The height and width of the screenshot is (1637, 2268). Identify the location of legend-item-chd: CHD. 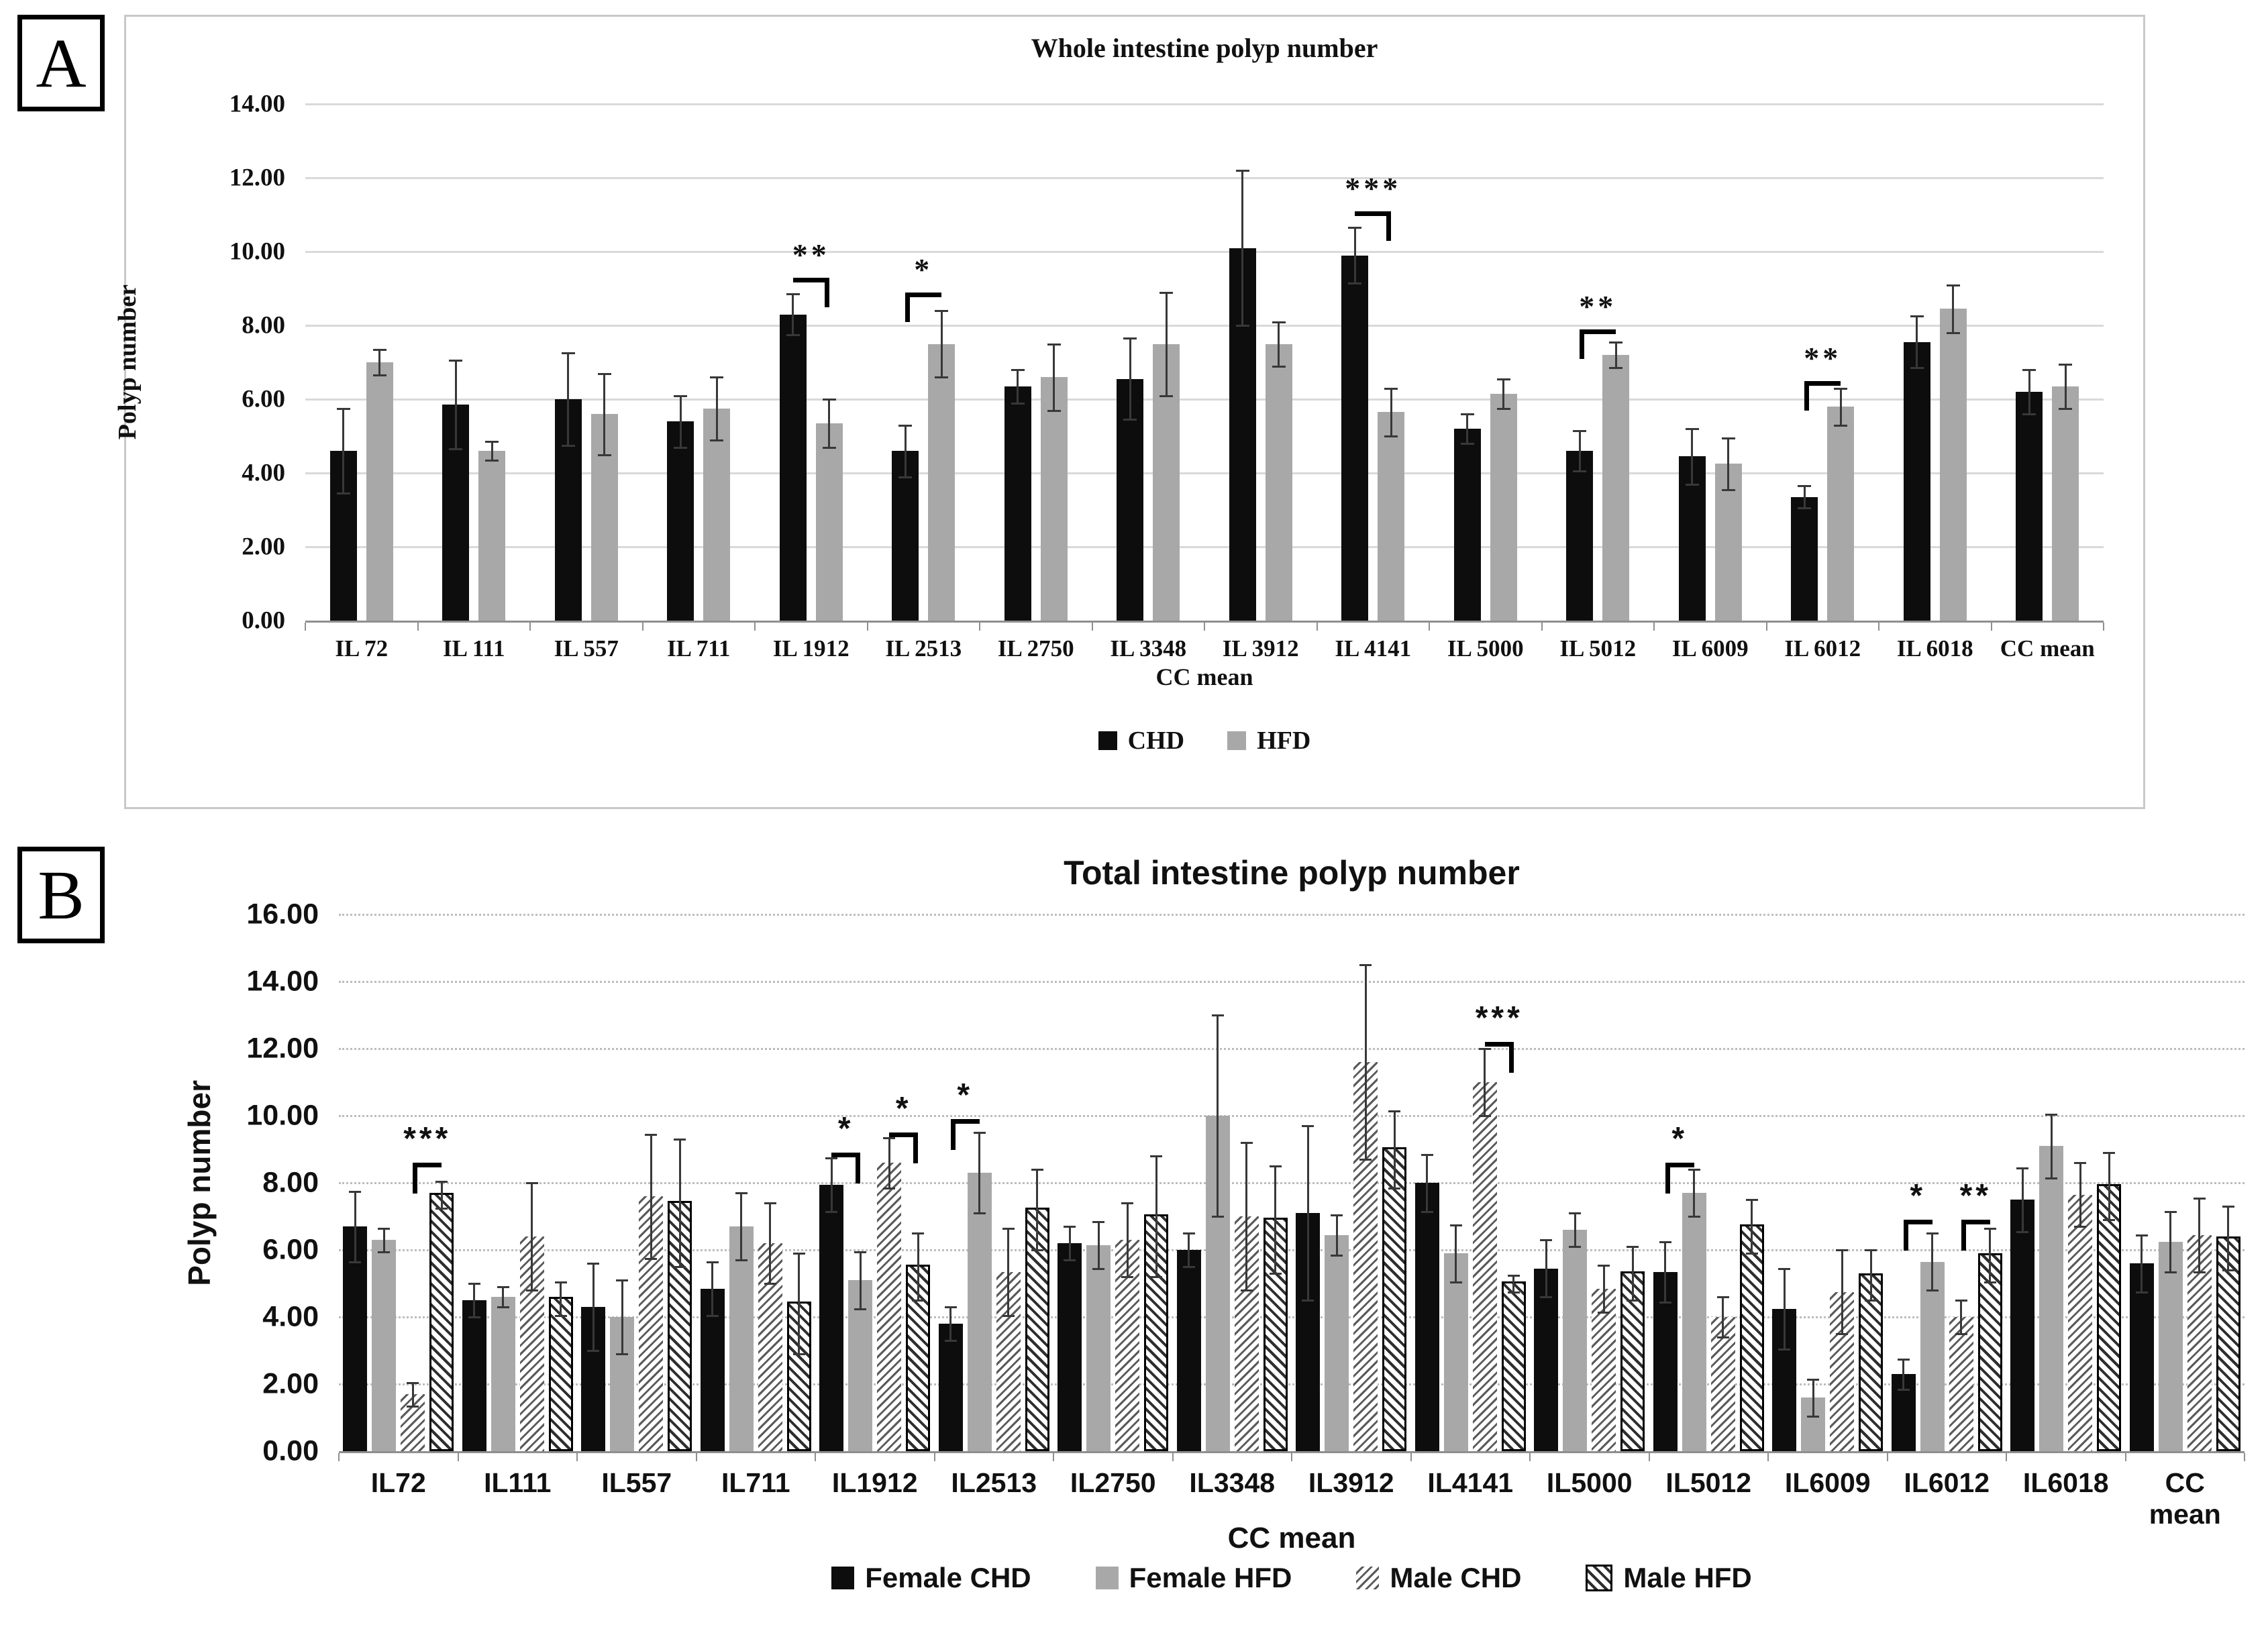
(1141, 740).